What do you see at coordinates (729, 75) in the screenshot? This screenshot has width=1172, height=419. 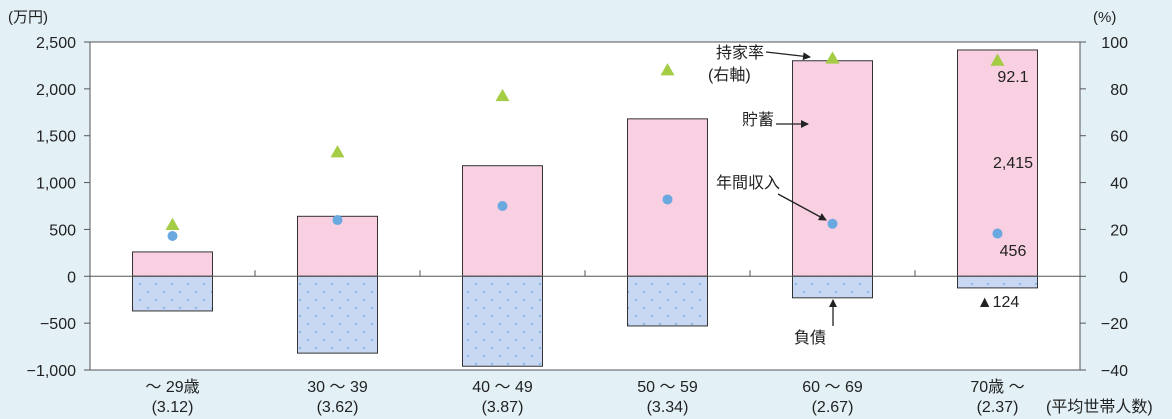 I see `homeownership-axis-note: (右軸)` at bounding box center [729, 75].